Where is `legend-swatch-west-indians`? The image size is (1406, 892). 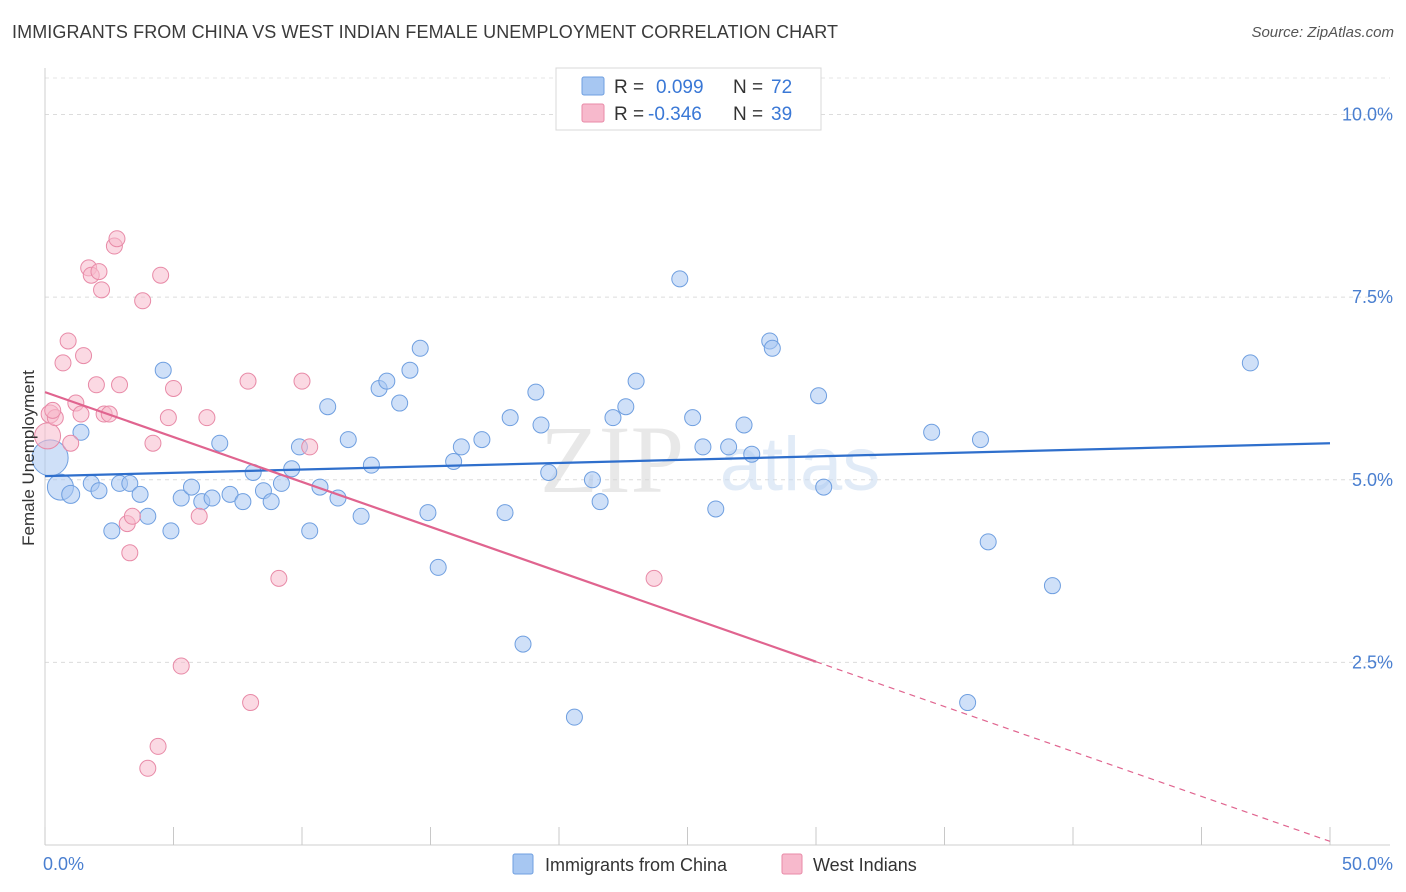
legend-swatch-west-indians is located at coordinates (593, 113).